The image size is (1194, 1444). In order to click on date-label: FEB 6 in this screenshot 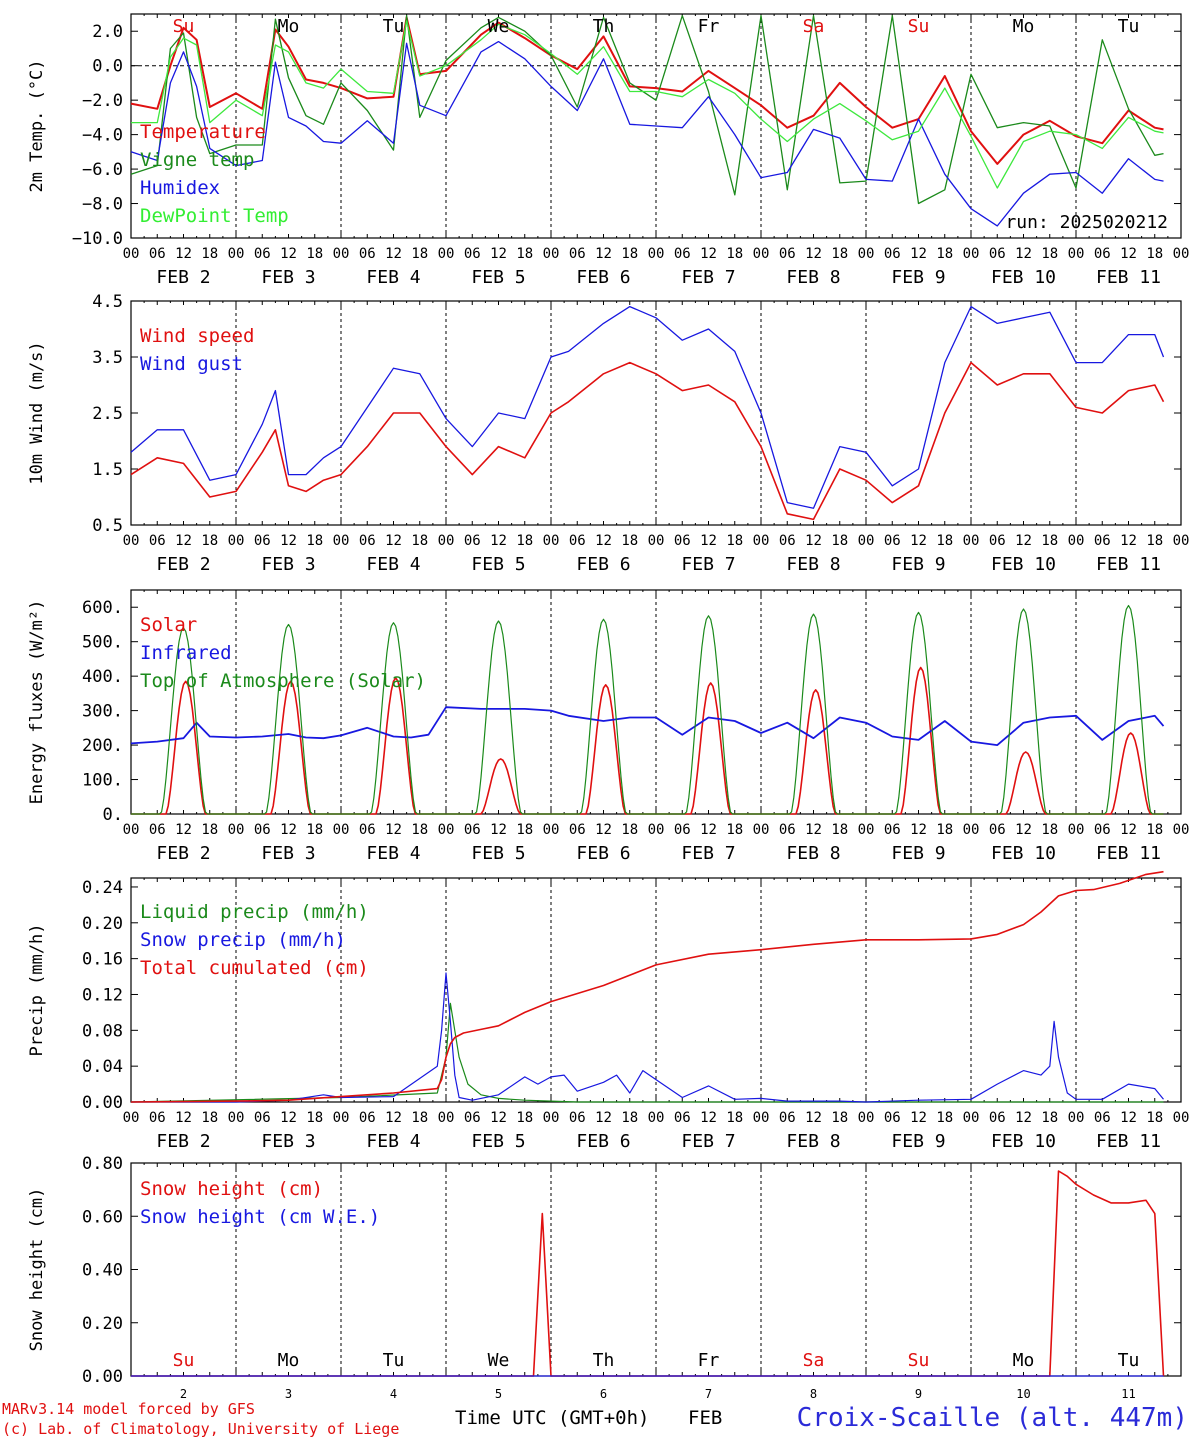, I will do `click(603, 277)`.